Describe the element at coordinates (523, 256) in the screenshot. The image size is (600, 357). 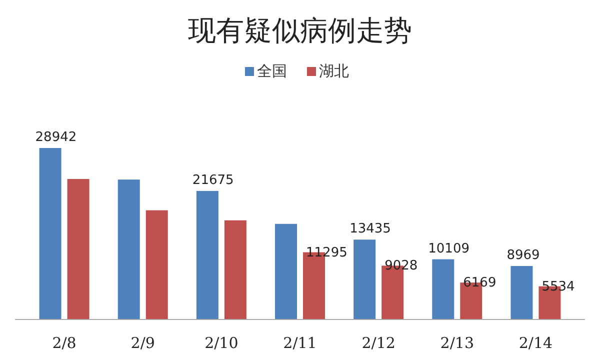
I see `data-label: 8969` at that location.